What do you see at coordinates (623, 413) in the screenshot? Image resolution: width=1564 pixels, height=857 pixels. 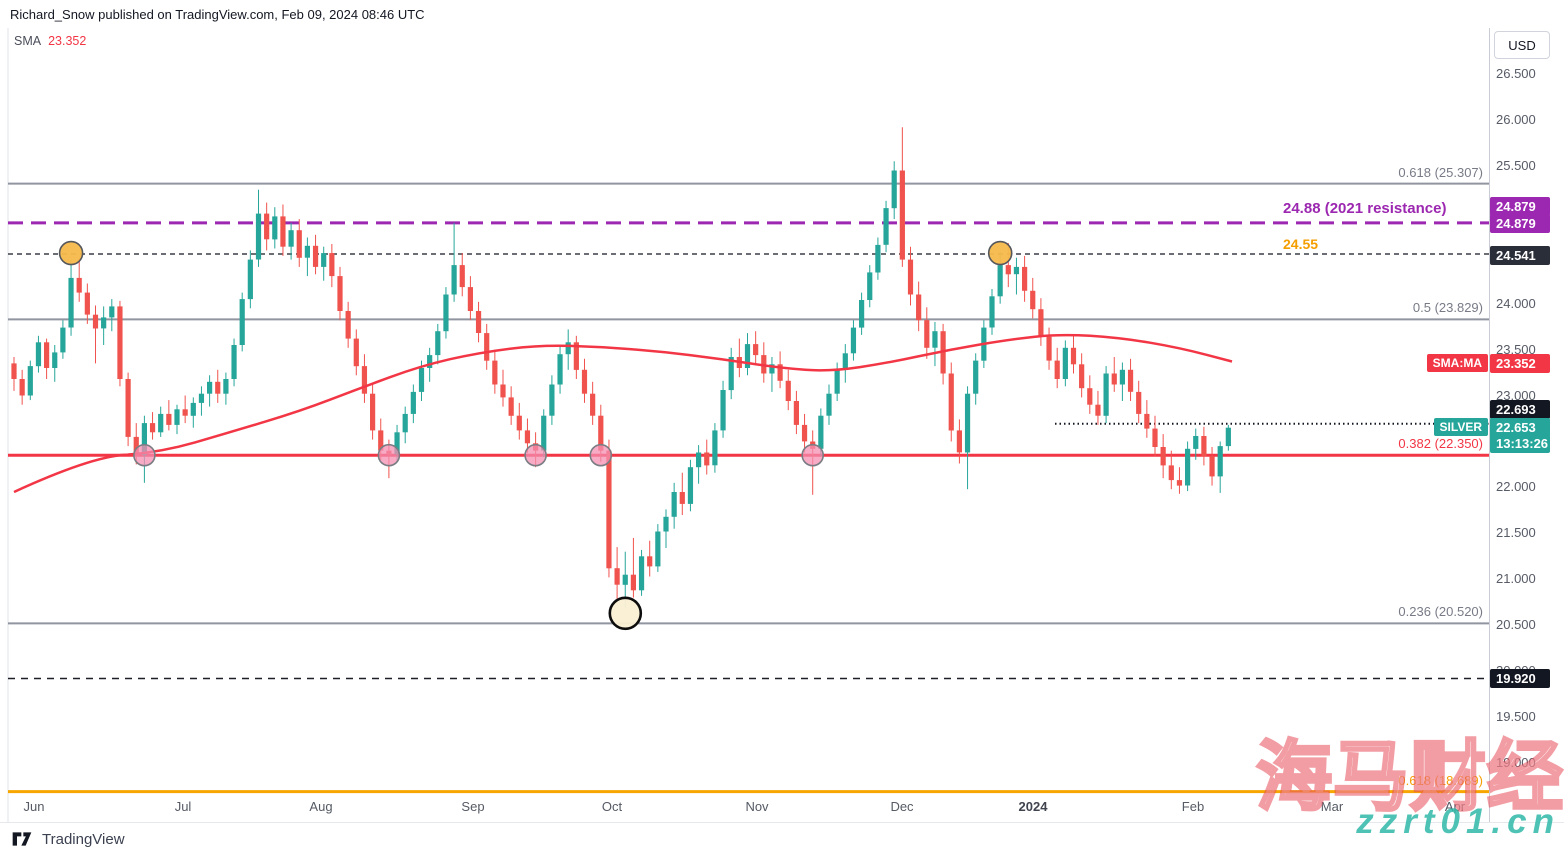 I see `sma-line` at bounding box center [623, 413].